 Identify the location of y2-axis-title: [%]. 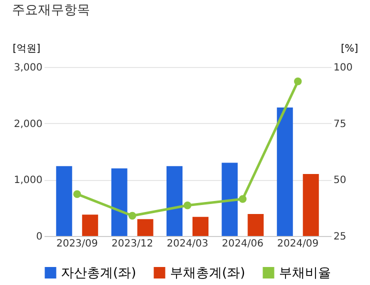
(349, 49).